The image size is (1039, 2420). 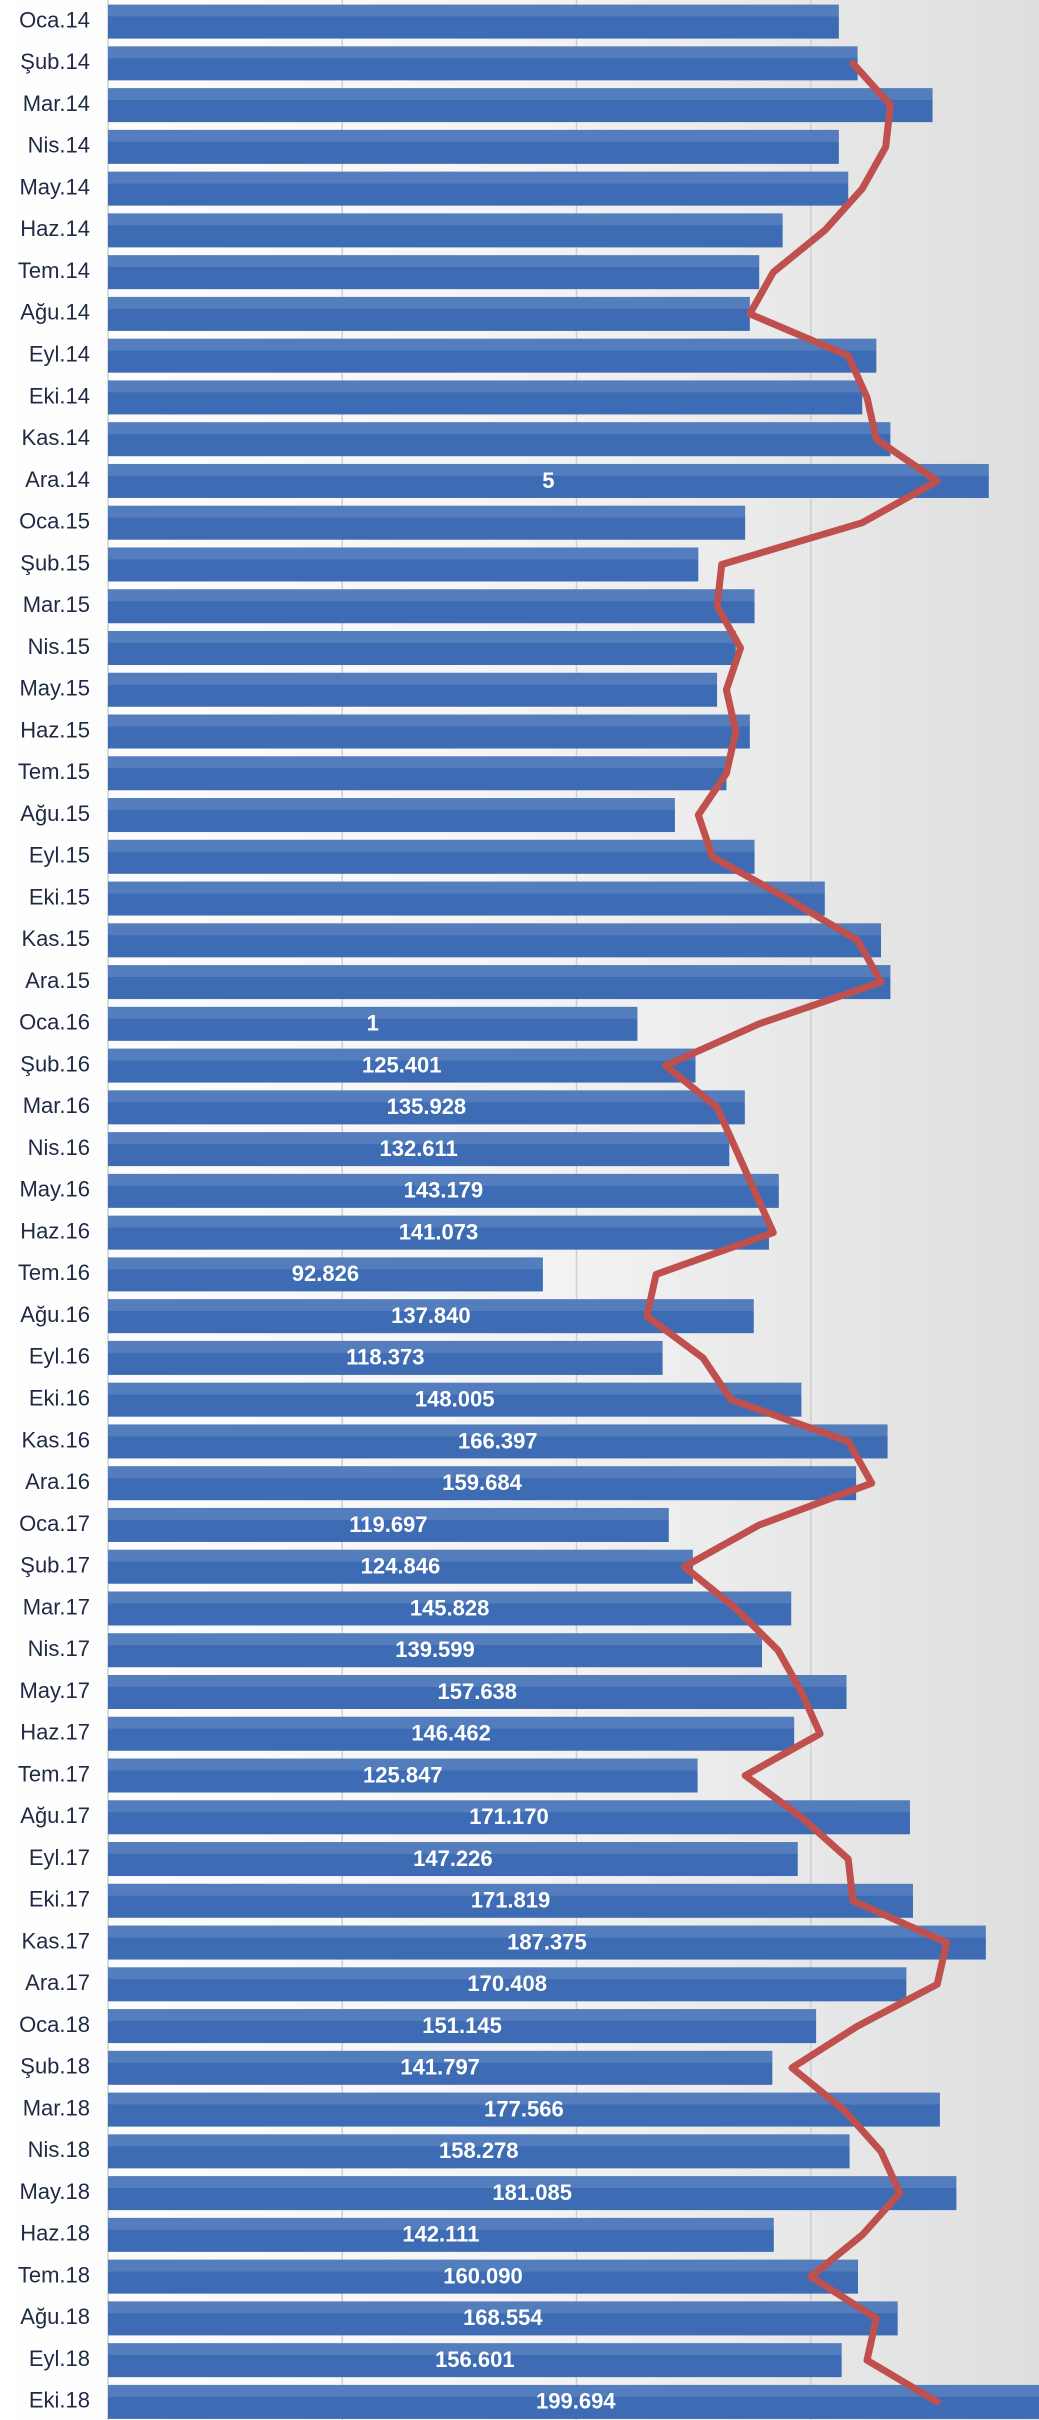 I want to click on y-tick-label: Ağu.15, so click(x=55, y=813).